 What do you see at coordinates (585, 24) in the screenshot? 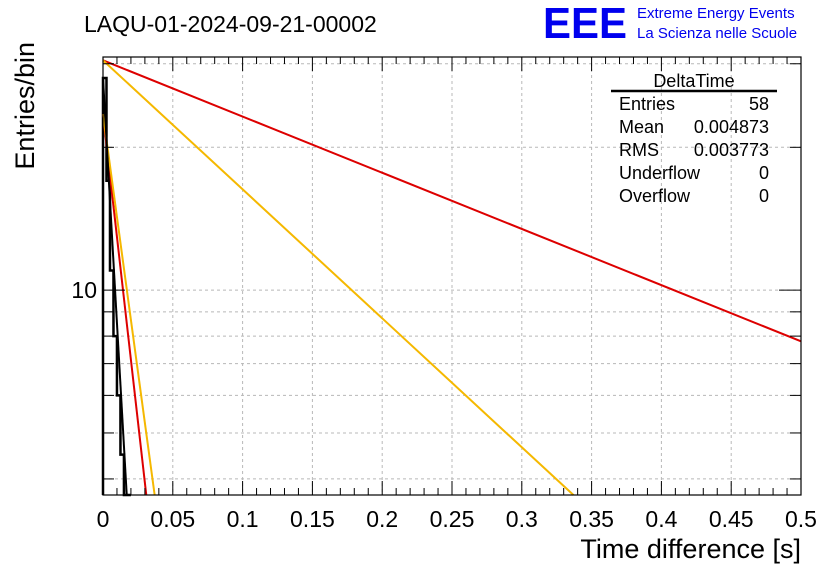
I see `eee-logo-mark: EEE` at bounding box center [585, 24].